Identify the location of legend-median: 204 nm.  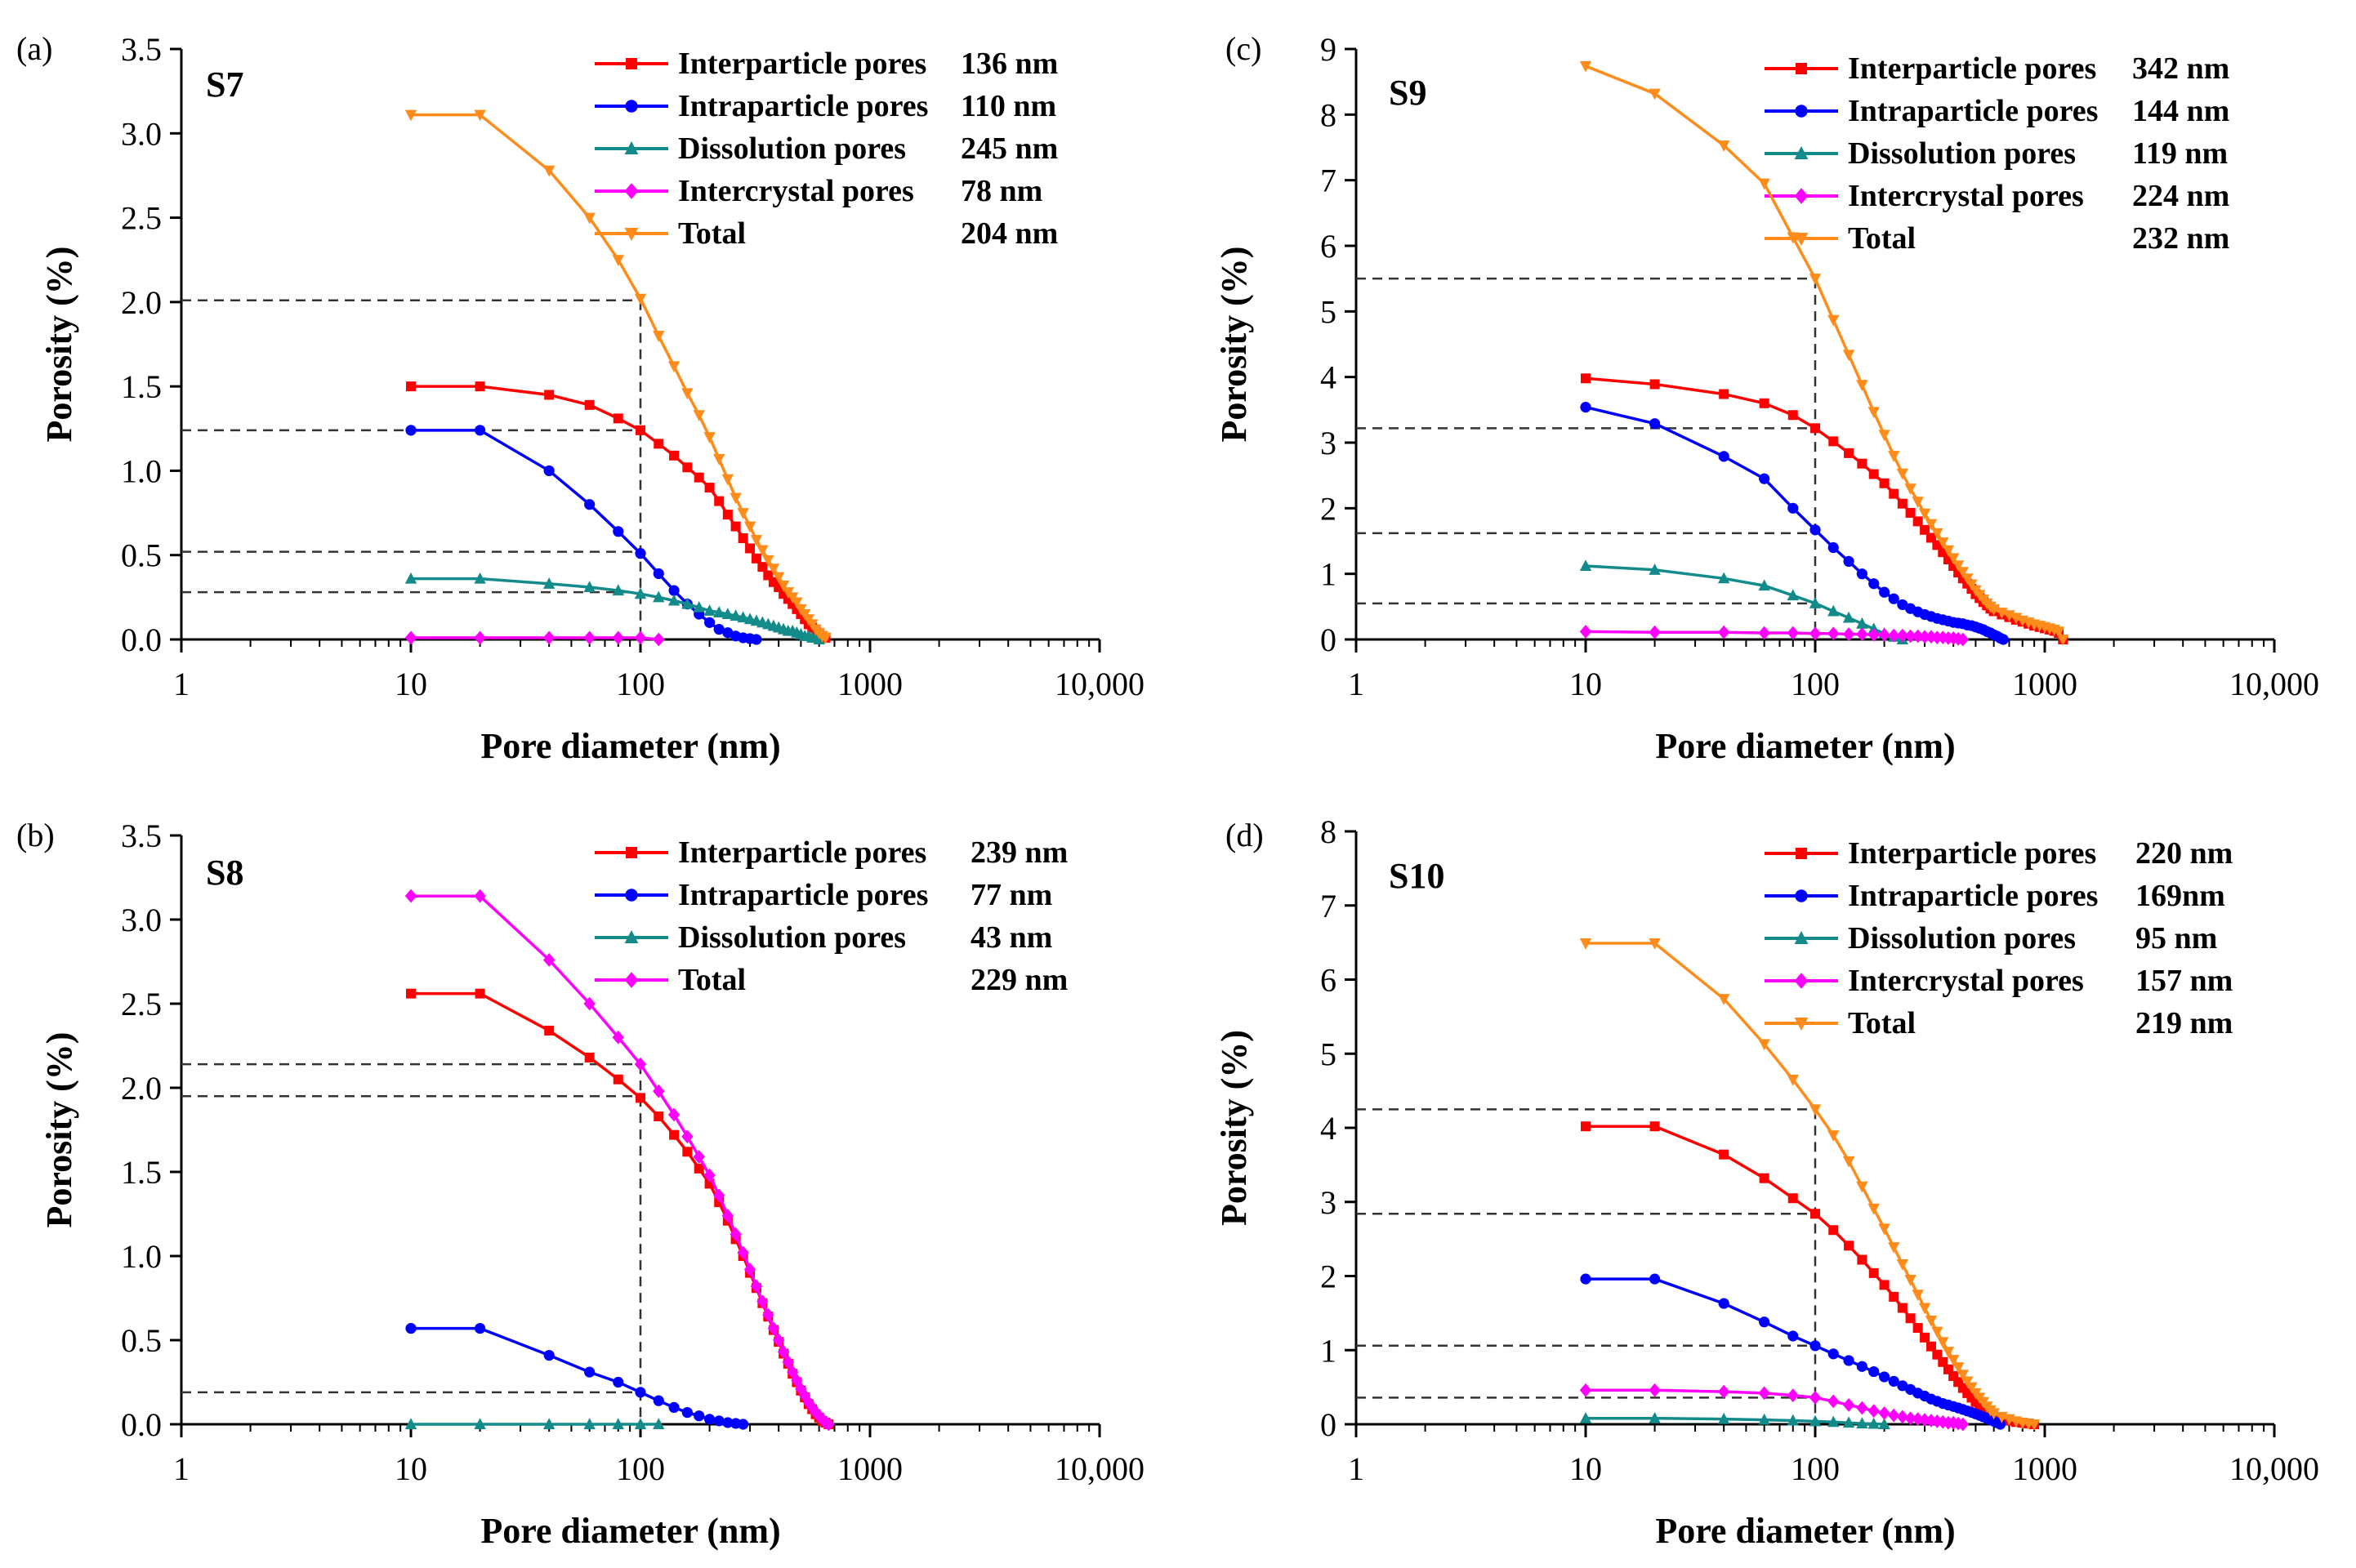
(1009, 233).